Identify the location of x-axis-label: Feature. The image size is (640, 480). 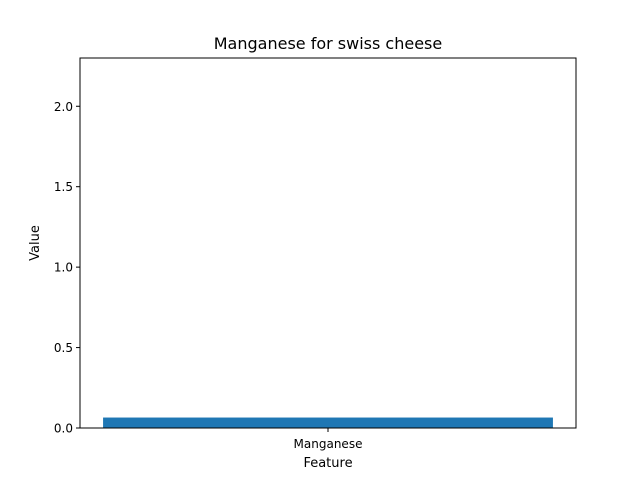
(327, 463).